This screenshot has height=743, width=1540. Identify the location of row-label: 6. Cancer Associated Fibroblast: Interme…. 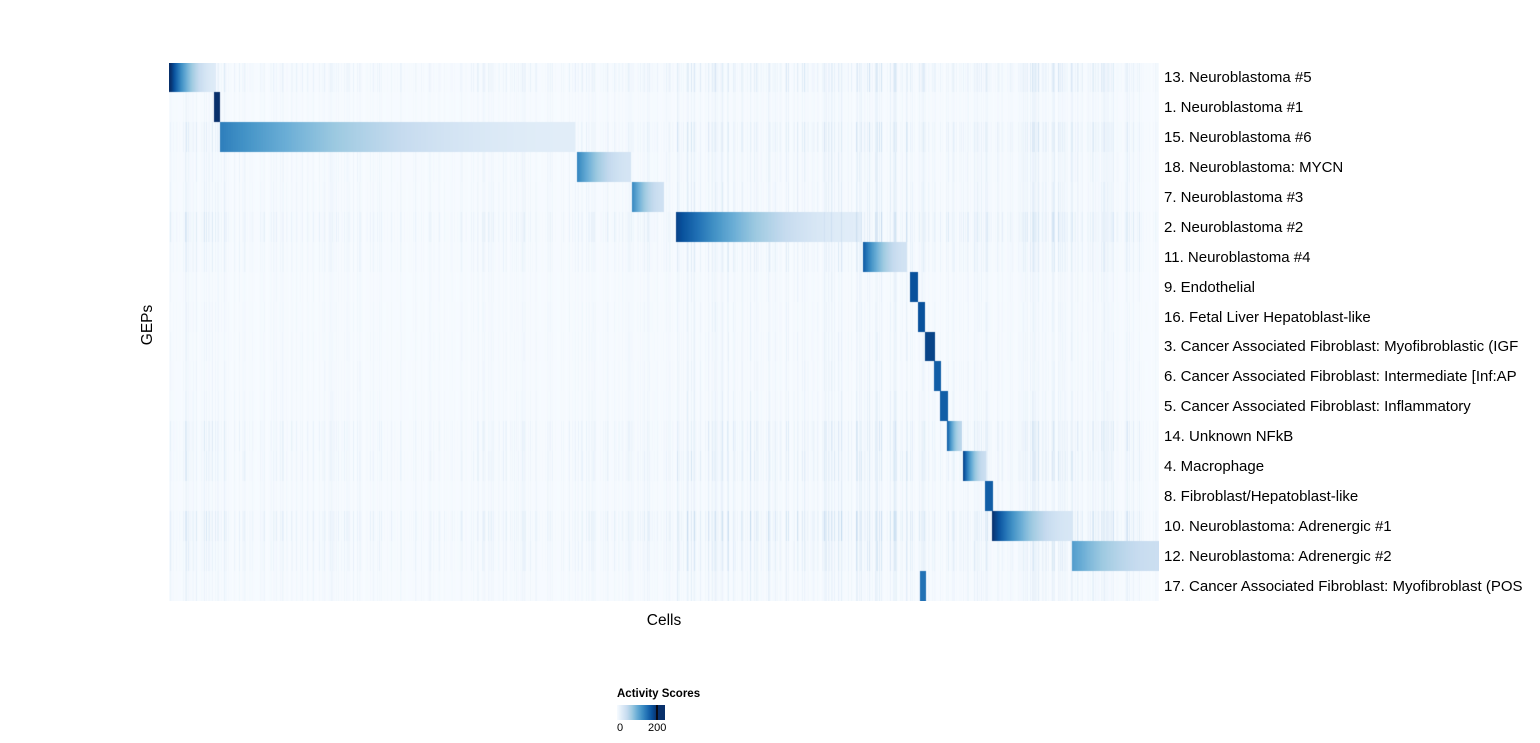
(1340, 377).